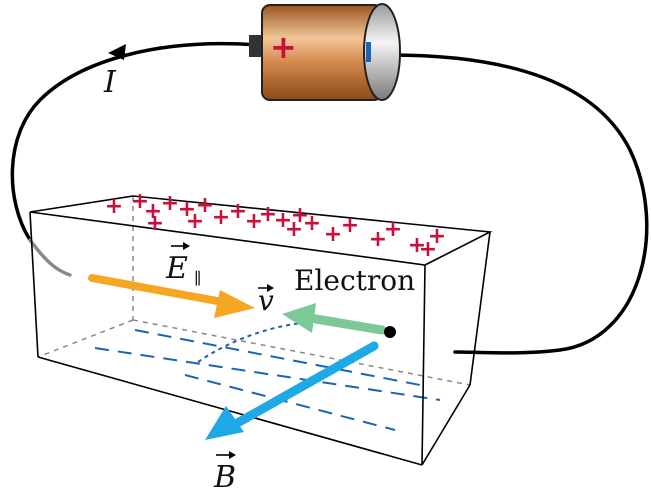  Describe the element at coordinates (180, 246) in the screenshot. I see `e-field-vector-mark` at that location.